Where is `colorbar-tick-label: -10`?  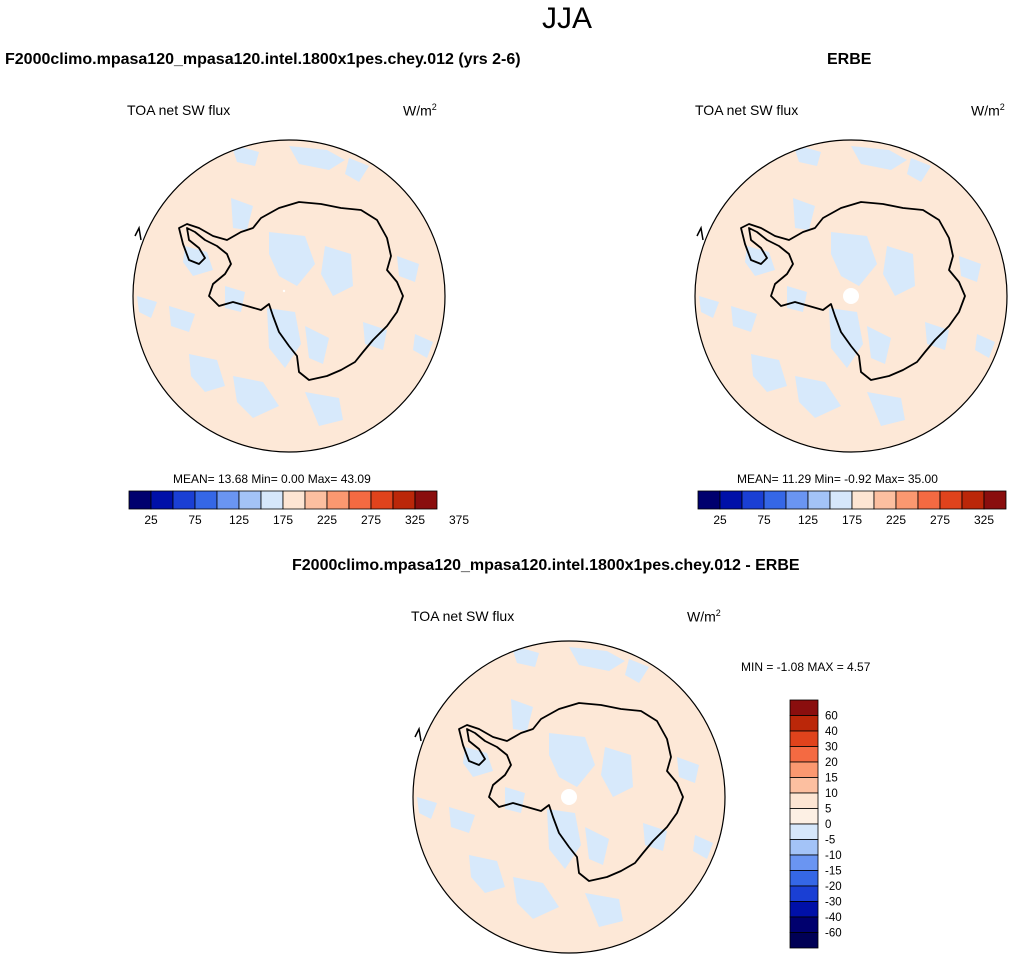
colorbar-tick-label: -10 is located at coordinates (833, 856).